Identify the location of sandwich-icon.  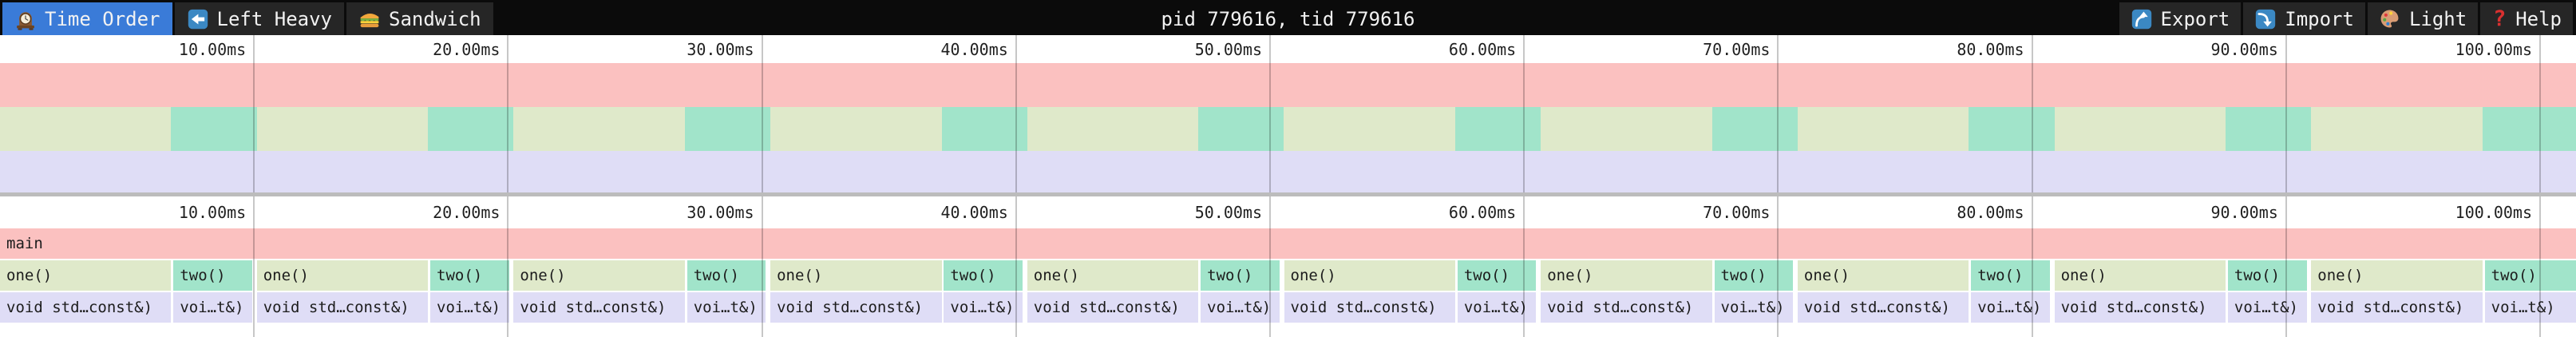
(370, 19).